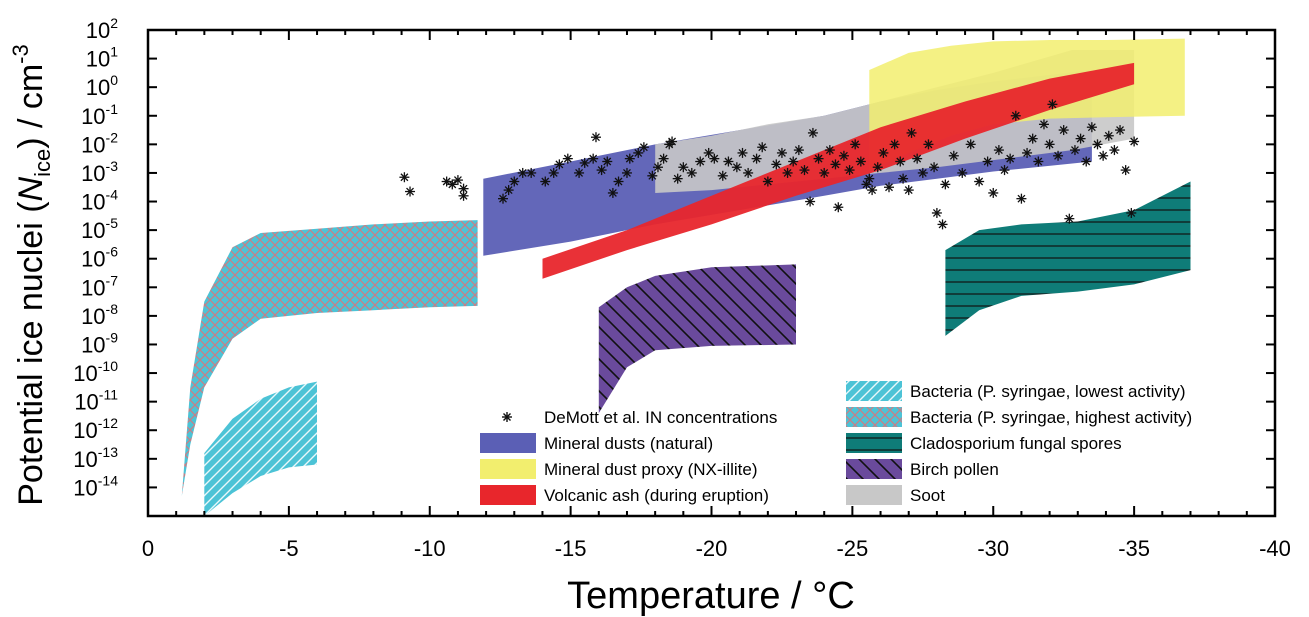 This screenshot has width=1309, height=617. I want to click on legend-label: Bacteria (P. syringae, lowest activity), so click(1048, 391).